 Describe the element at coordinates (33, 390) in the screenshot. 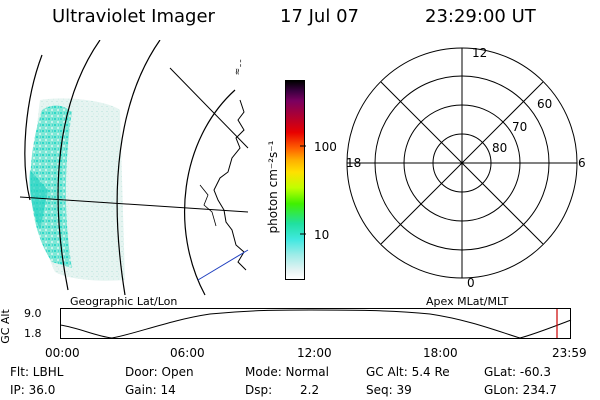

I see `ip-info: IP: 36.0` at that location.